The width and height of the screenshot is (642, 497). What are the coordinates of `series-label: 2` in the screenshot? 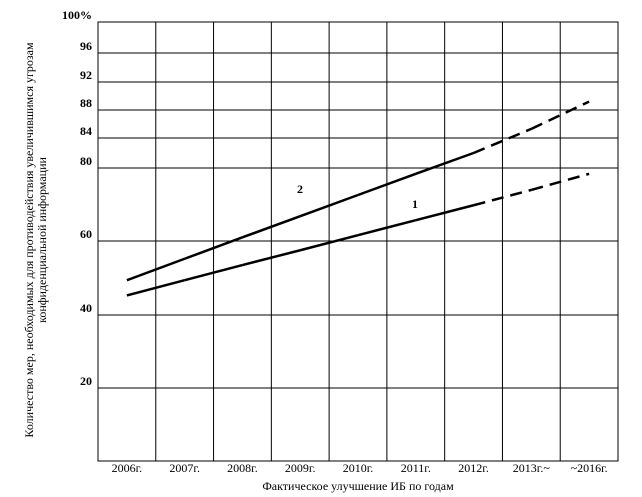 It's located at (300, 189).